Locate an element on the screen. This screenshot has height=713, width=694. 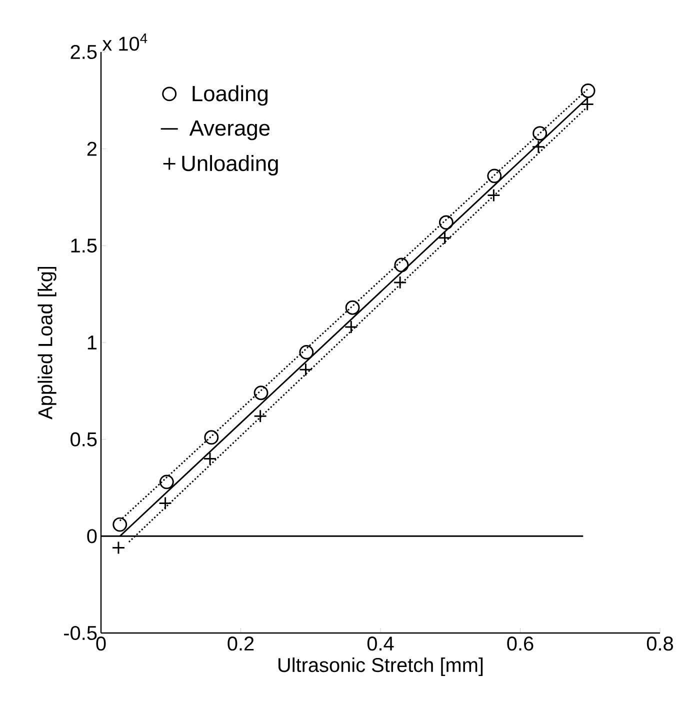
y-axis-title: Applied Load [kg] is located at coordinates (47, 343).